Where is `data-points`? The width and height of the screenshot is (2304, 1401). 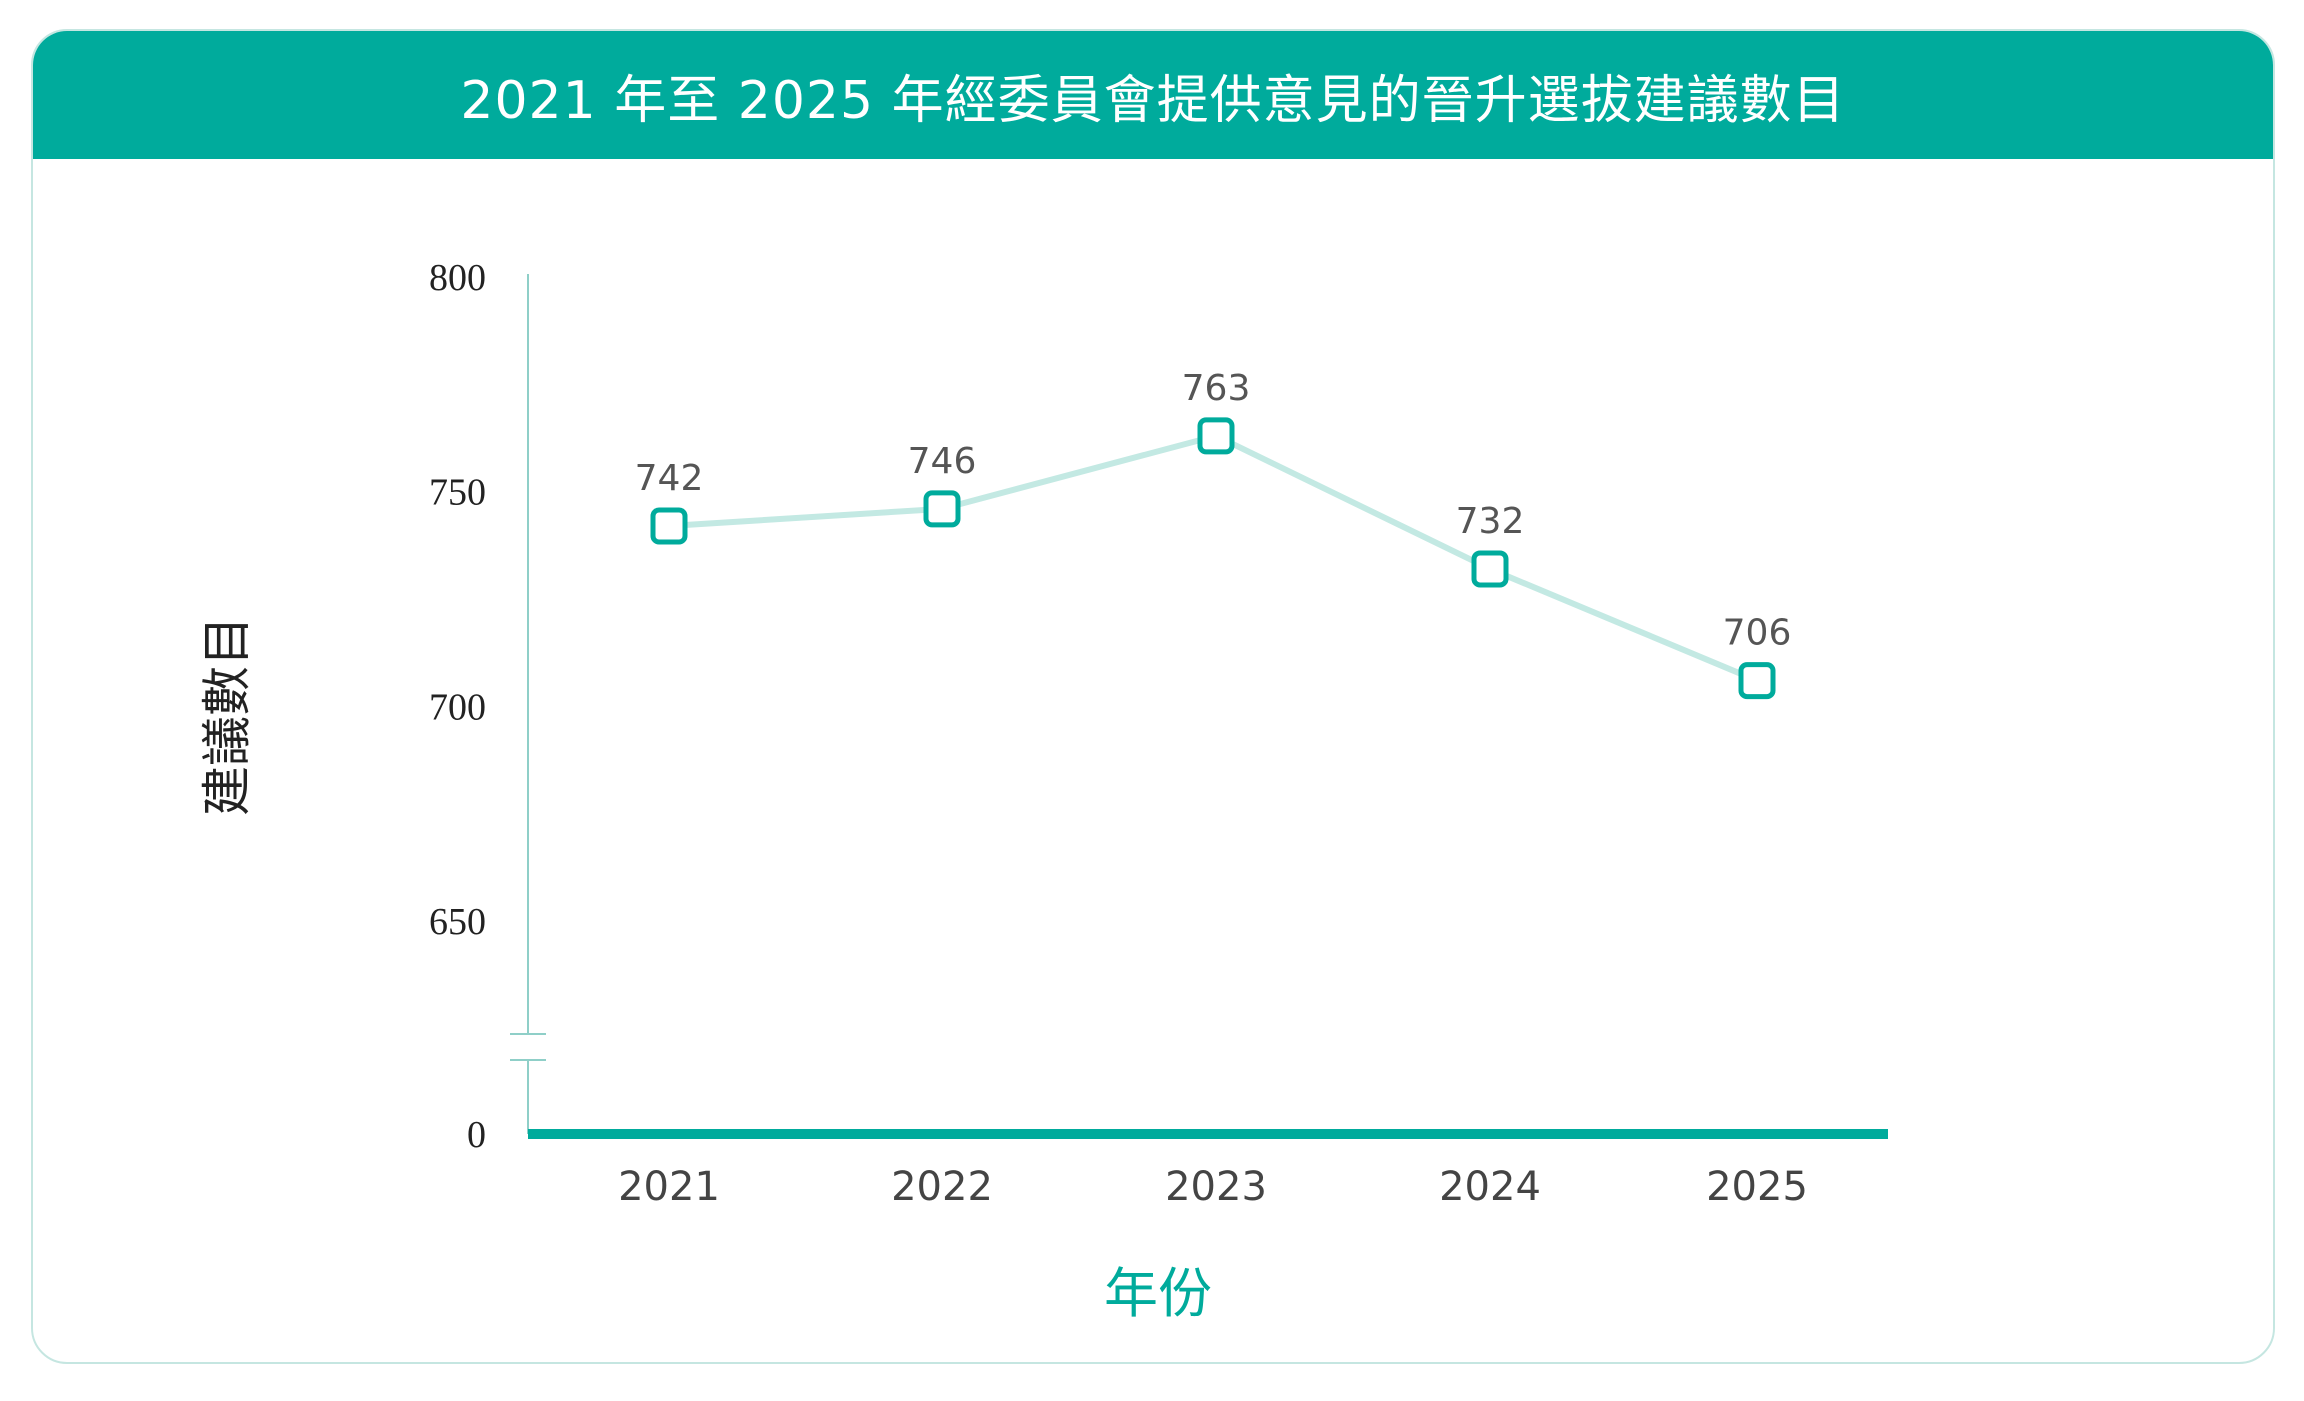
data-points is located at coordinates (1213, 558).